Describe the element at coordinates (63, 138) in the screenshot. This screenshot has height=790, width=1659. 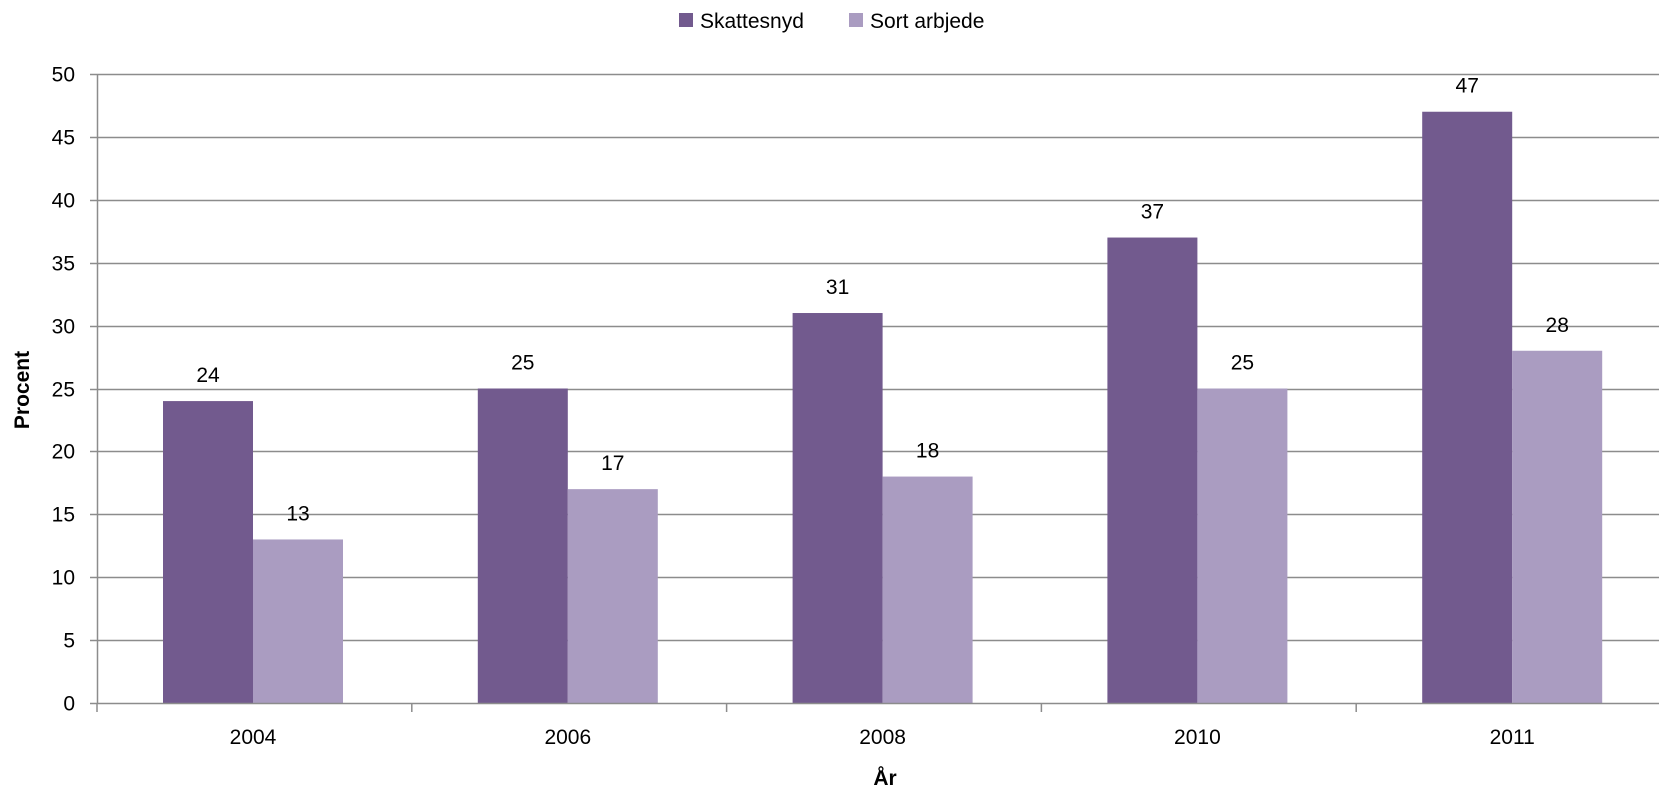
I see `y-tick-label: 45` at that location.